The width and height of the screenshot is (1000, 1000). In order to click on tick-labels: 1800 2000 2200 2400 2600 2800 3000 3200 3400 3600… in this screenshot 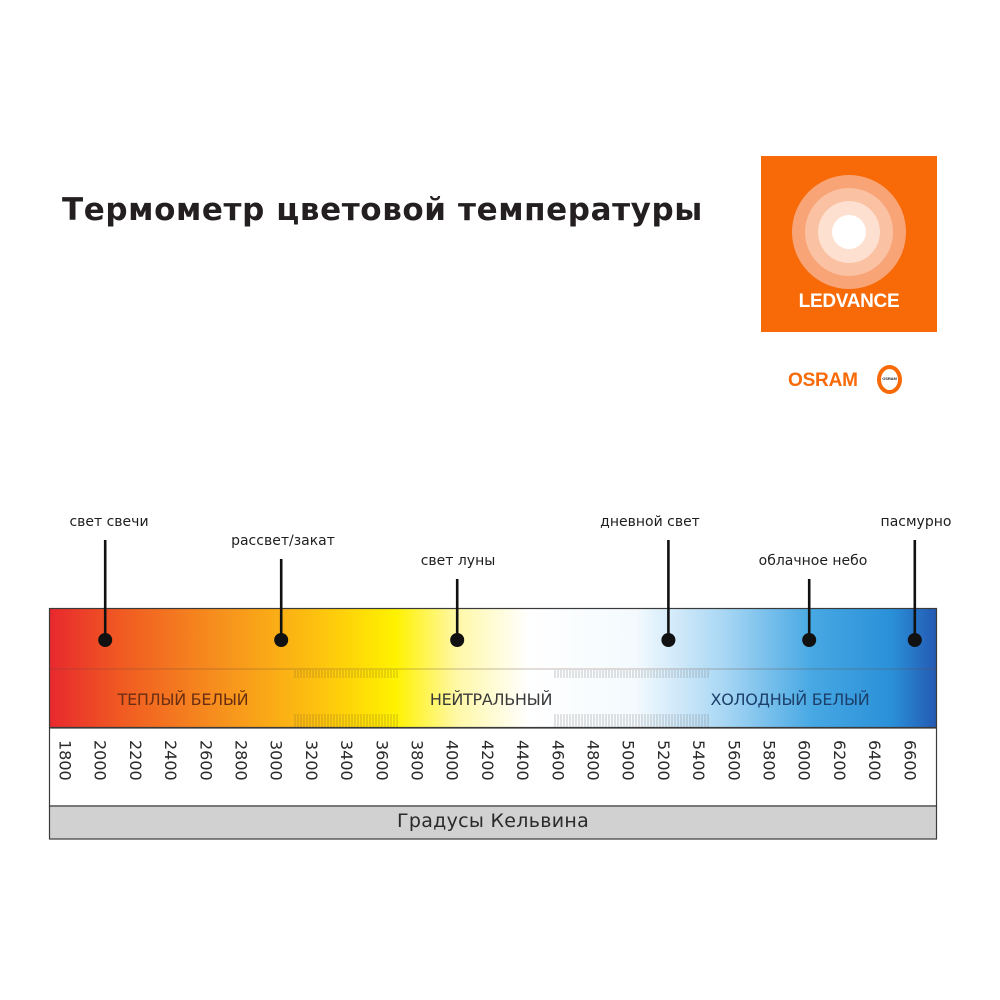, I will do `click(488, 760)`.